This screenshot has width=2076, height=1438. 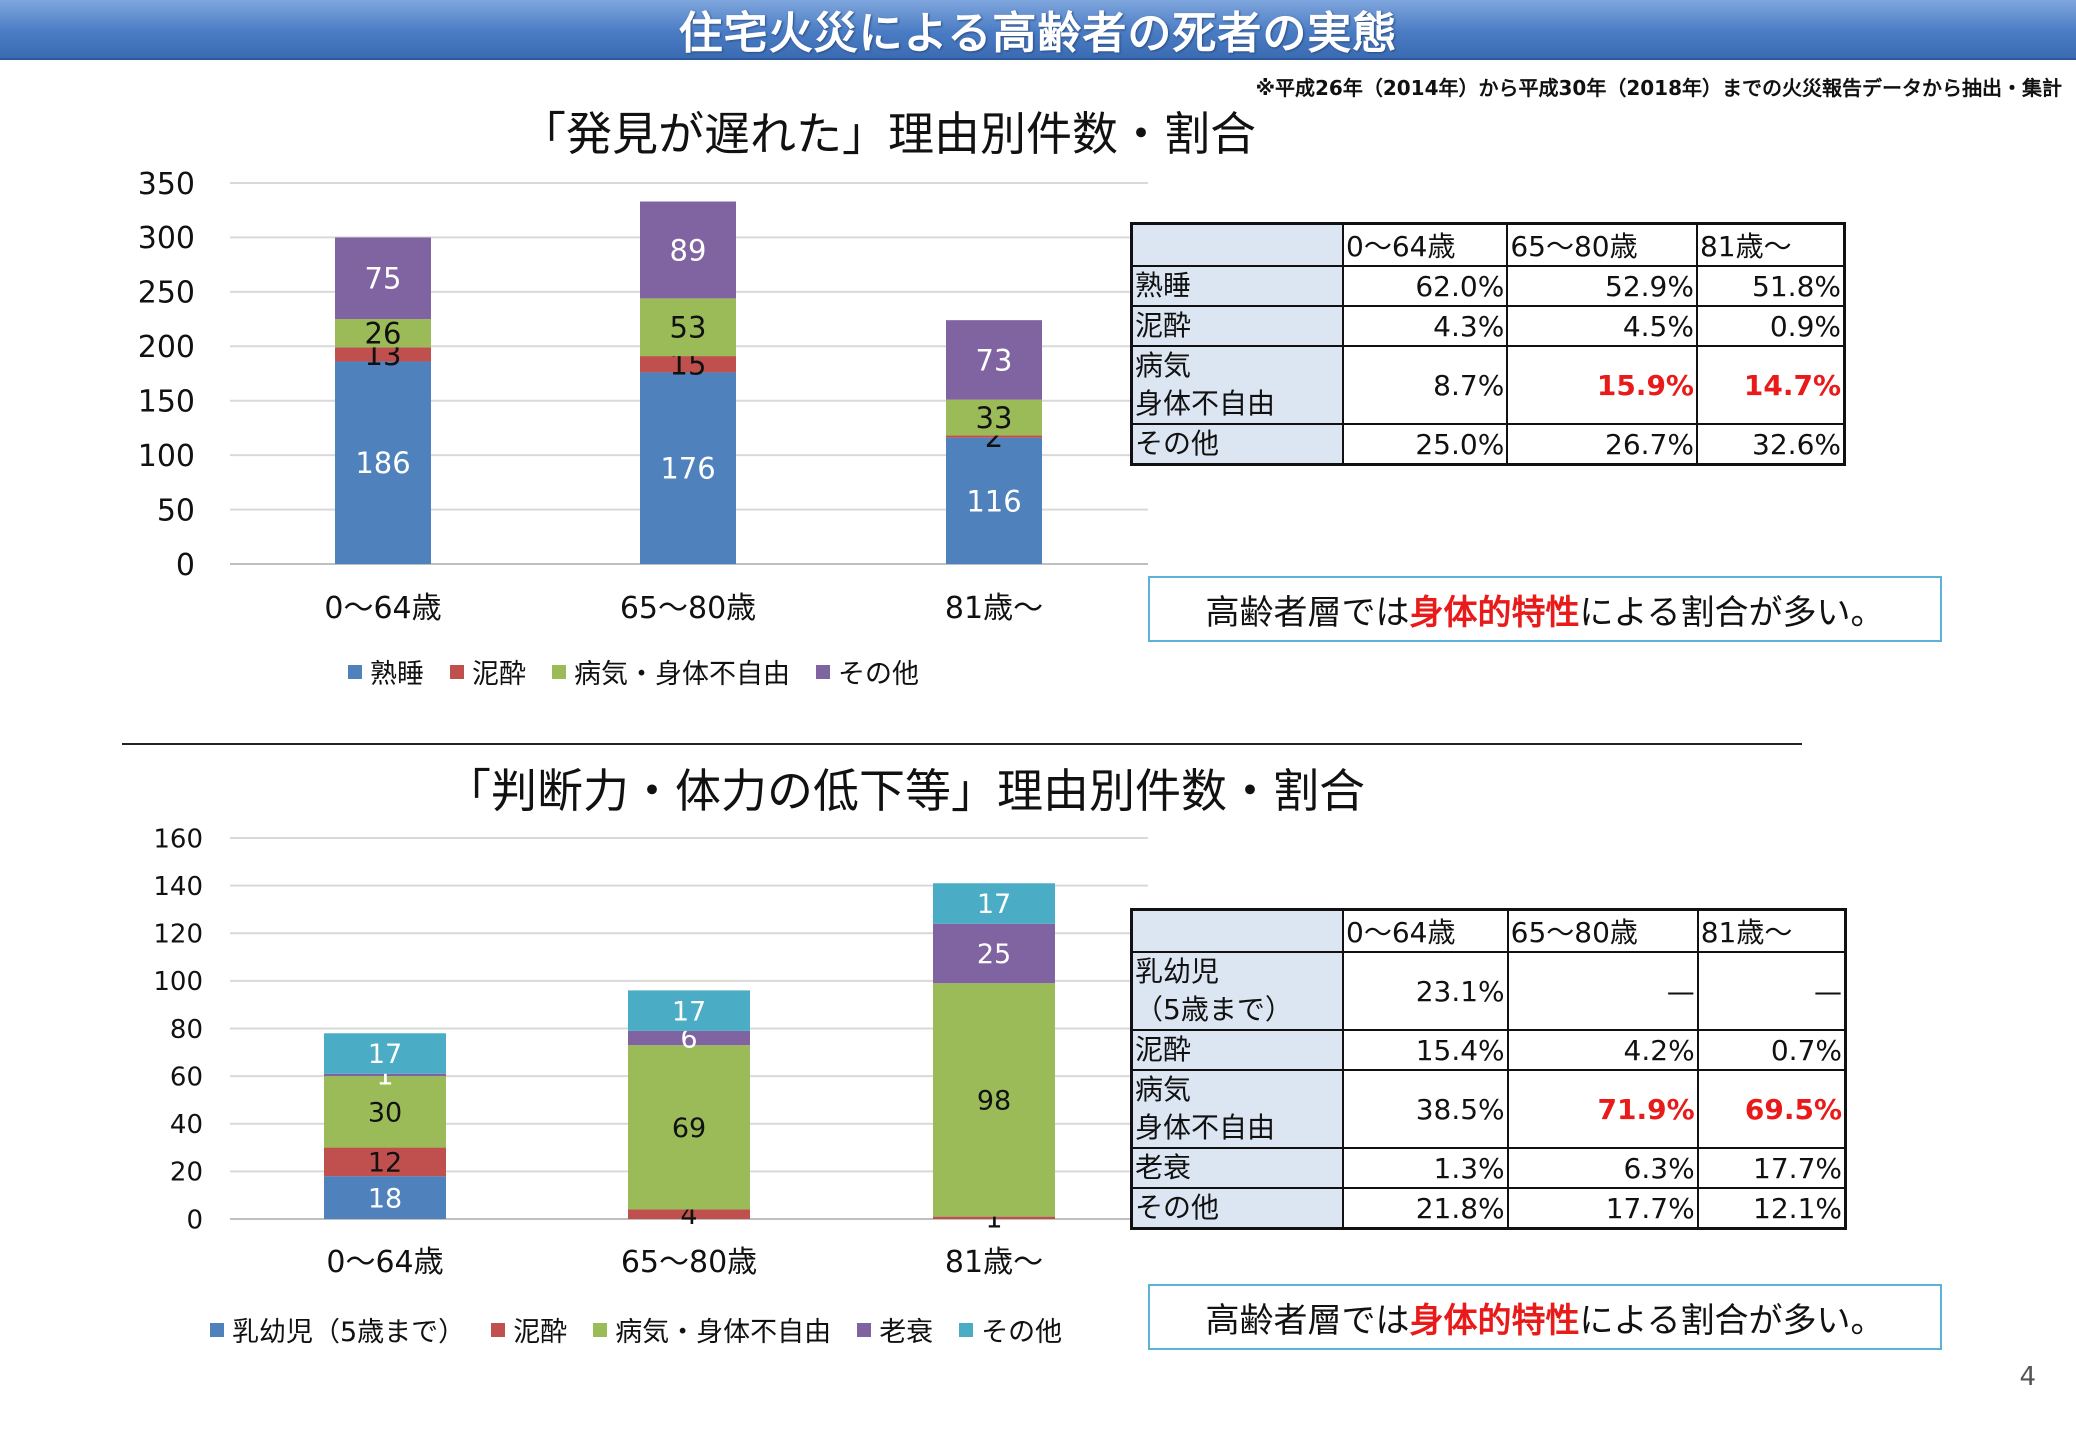 What do you see at coordinates (1237, 1050) in the screenshot?
I see `table-row-label: 泥酔` at bounding box center [1237, 1050].